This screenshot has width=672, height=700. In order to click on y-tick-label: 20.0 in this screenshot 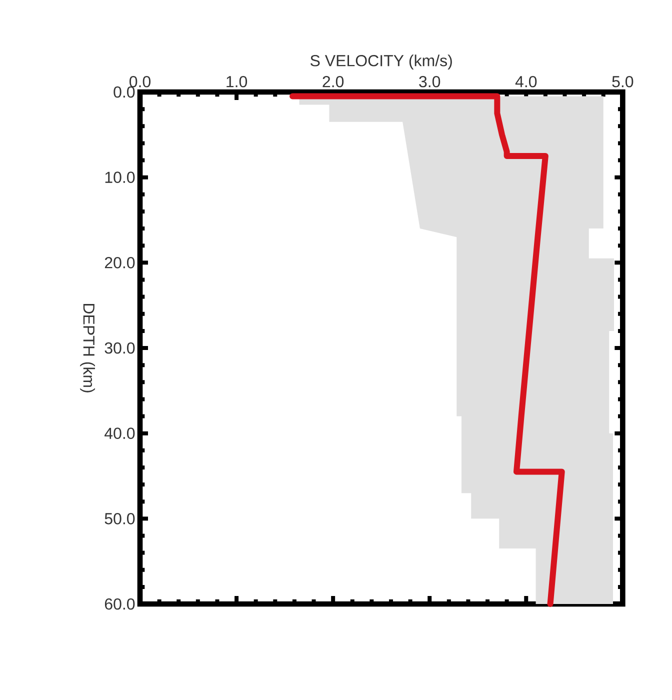, I will do `click(119, 262)`.